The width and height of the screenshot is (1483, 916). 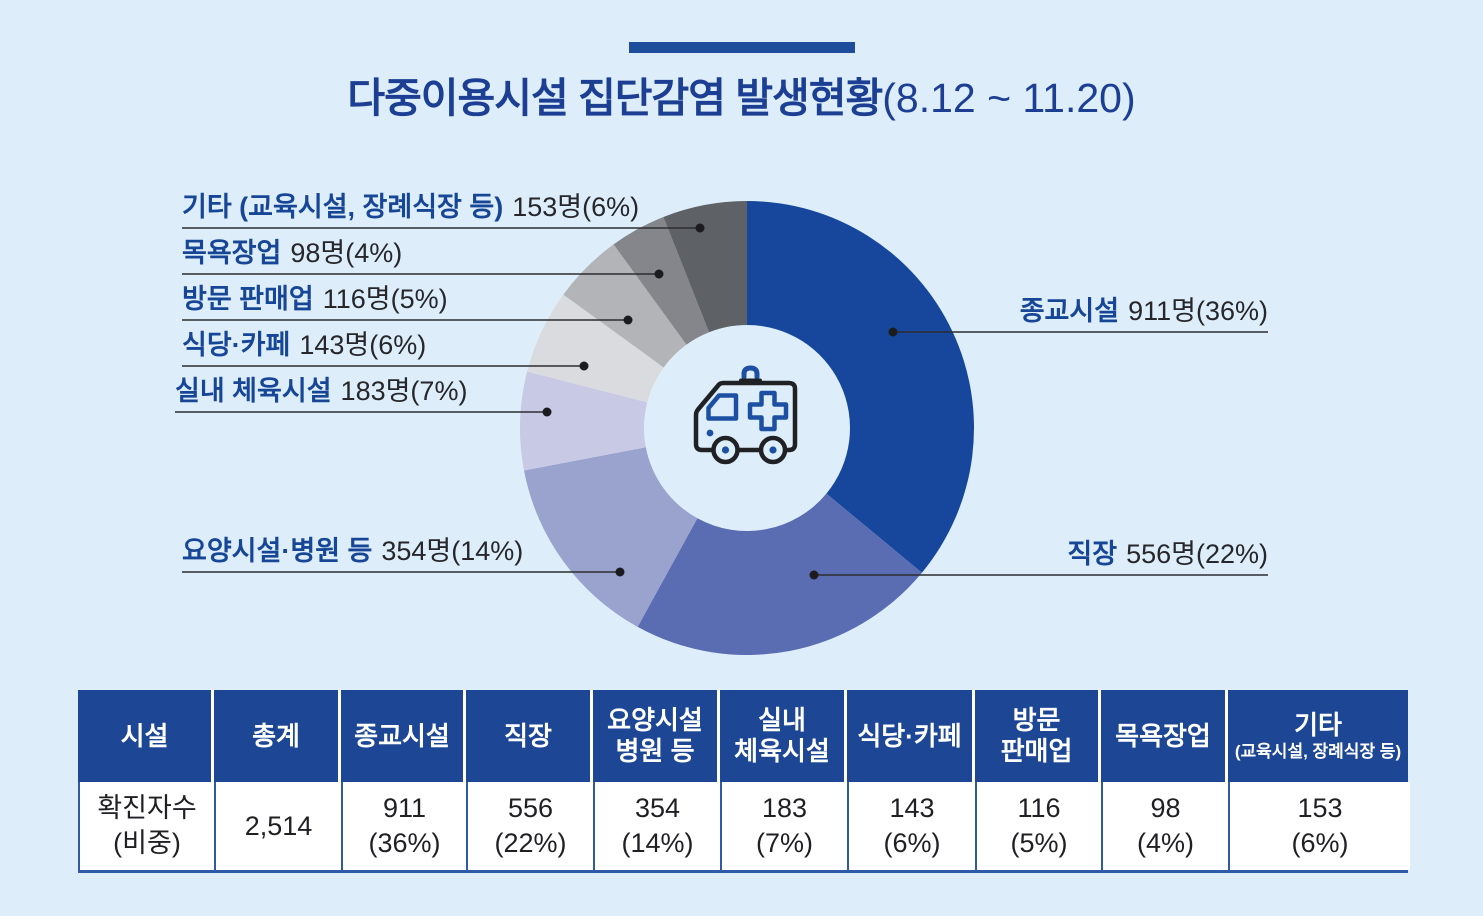 I want to click on callout-indoor-gym: 실내 체육시설 183명(7%), so click(x=321, y=391).